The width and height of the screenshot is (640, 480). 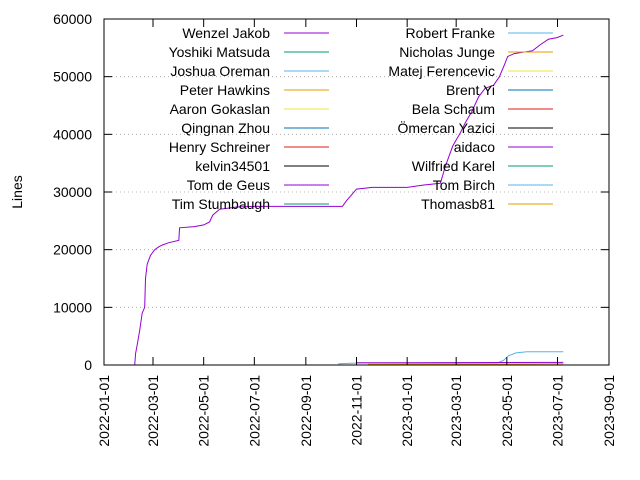 What do you see at coordinates (306, 411) in the screenshot?
I see `x-tick-label: 2022-09-01` at bounding box center [306, 411].